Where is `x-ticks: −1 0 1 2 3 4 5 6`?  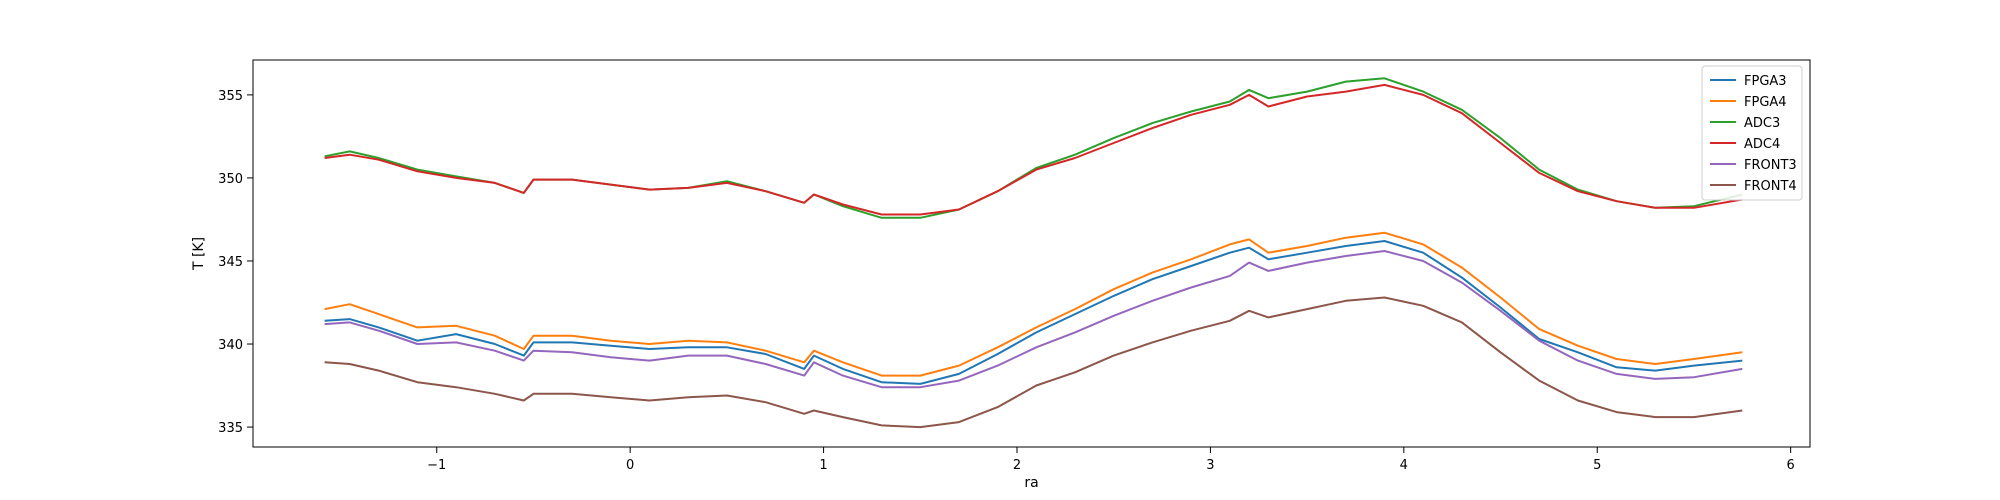 x-ticks: −1 0 1 2 3 4 5 6 is located at coordinates (1111, 460).